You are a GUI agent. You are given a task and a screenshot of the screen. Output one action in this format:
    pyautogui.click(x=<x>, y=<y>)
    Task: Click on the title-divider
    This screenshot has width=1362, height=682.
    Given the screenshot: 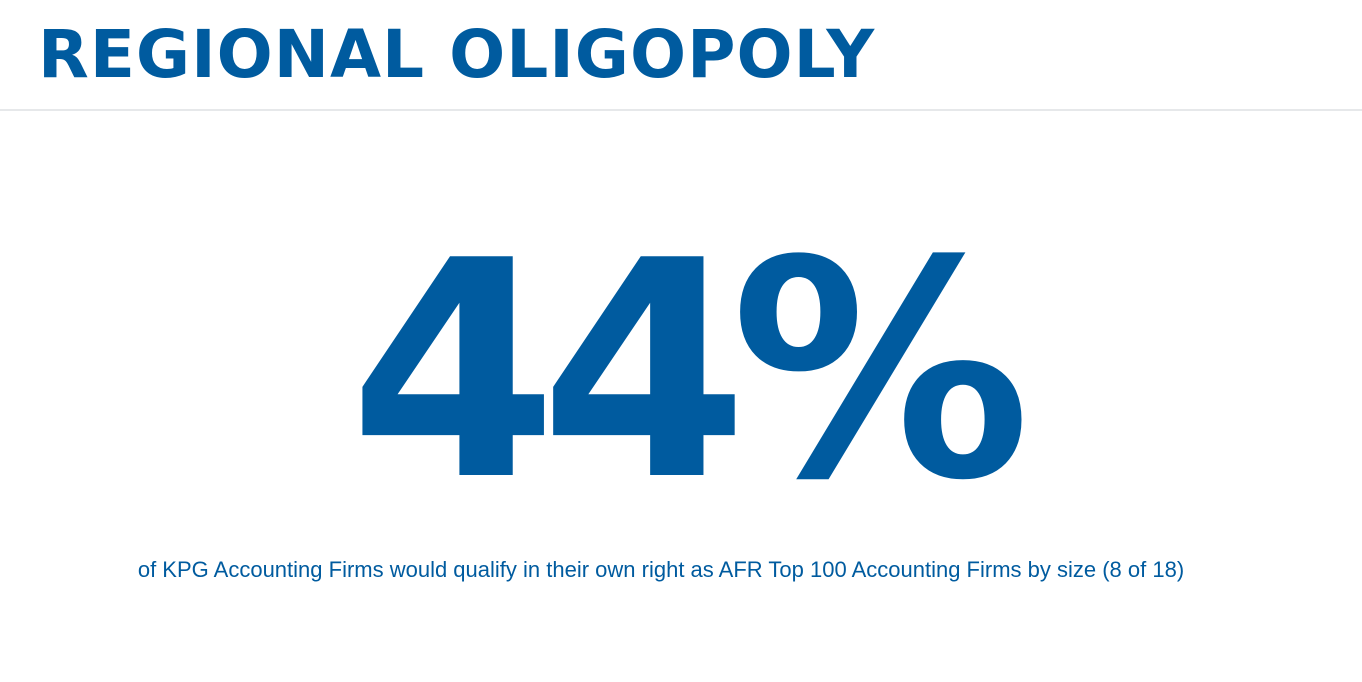 What is the action you would take?
    pyautogui.click(x=681, y=110)
    